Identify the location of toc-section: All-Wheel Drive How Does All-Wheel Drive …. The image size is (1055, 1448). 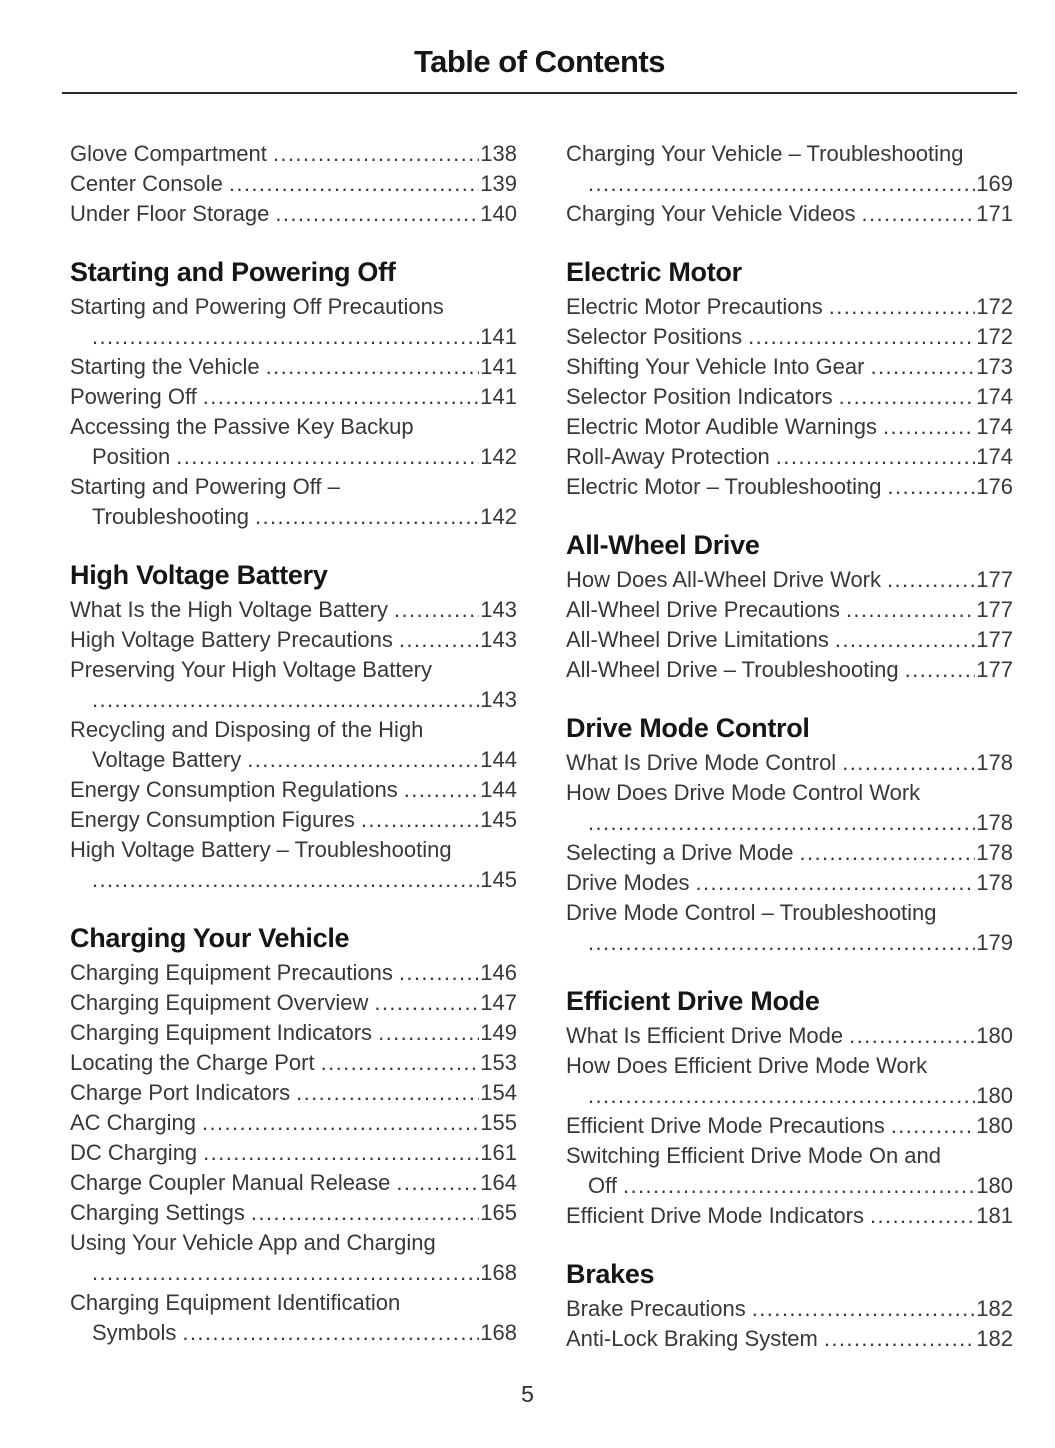
(789, 606).